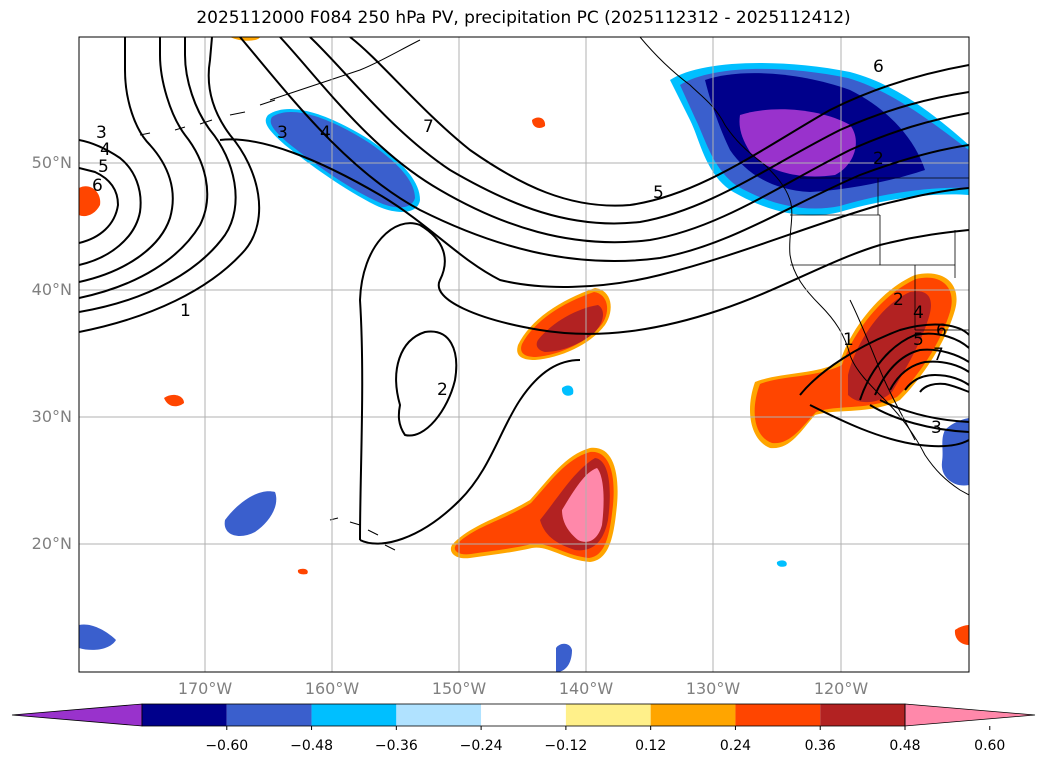  I want to click on pc-region-mexico, so click(955, 452).